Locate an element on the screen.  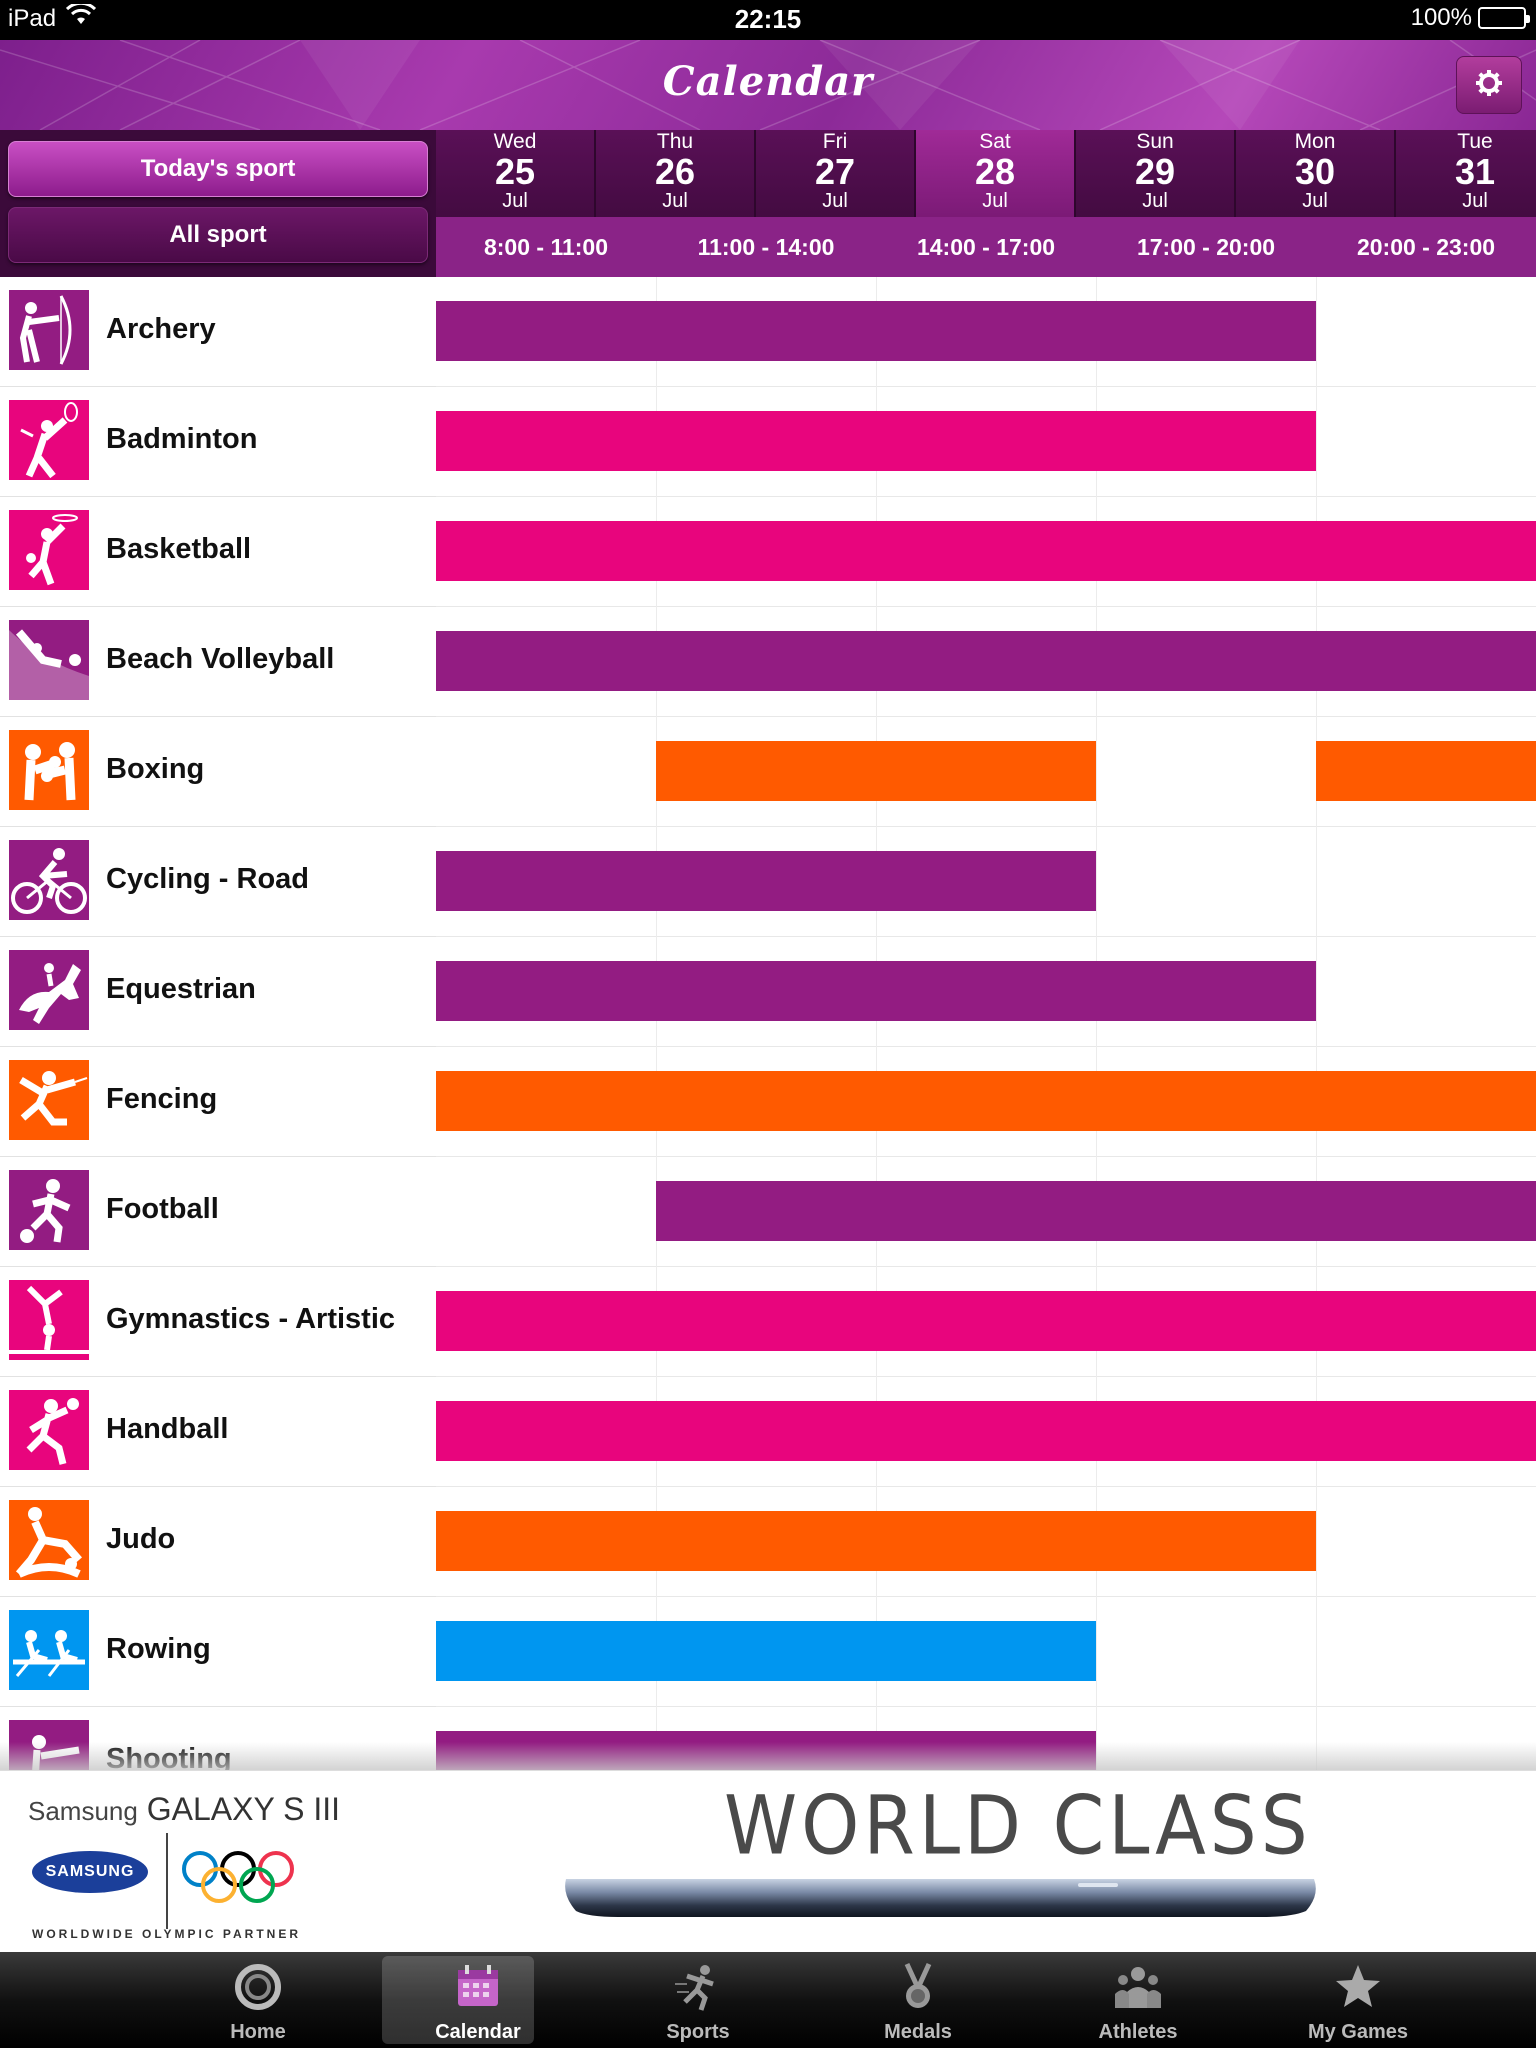
device-name: iPad is located at coordinates (32, 18).